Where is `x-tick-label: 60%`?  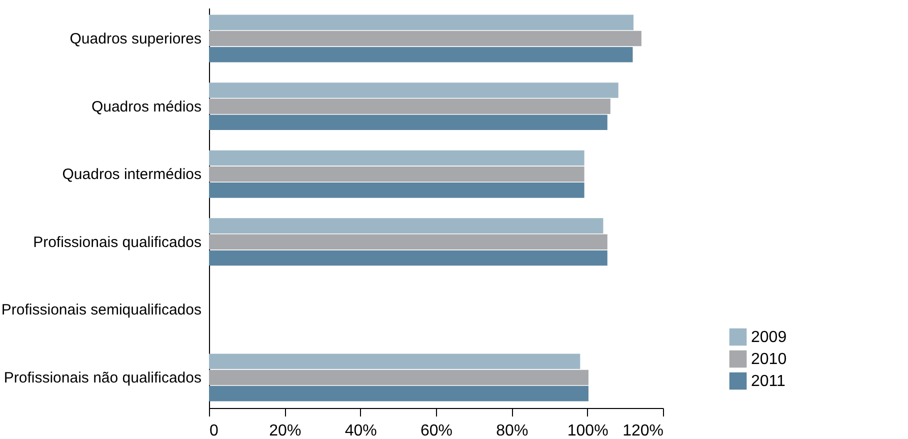
x-tick-label: 60% is located at coordinates (436, 430).